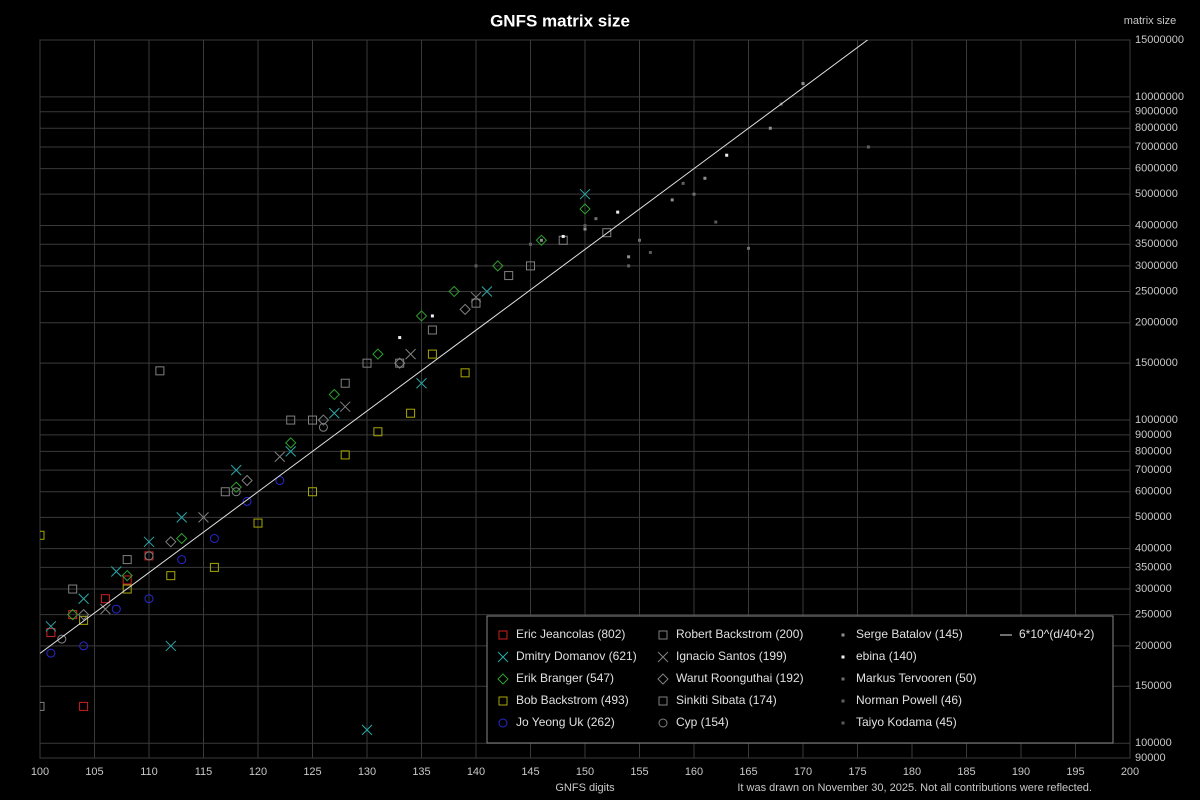 The image size is (1200, 800). What do you see at coordinates (1153, 549) in the screenshot?
I see `y-tick-label: 400000` at bounding box center [1153, 549].